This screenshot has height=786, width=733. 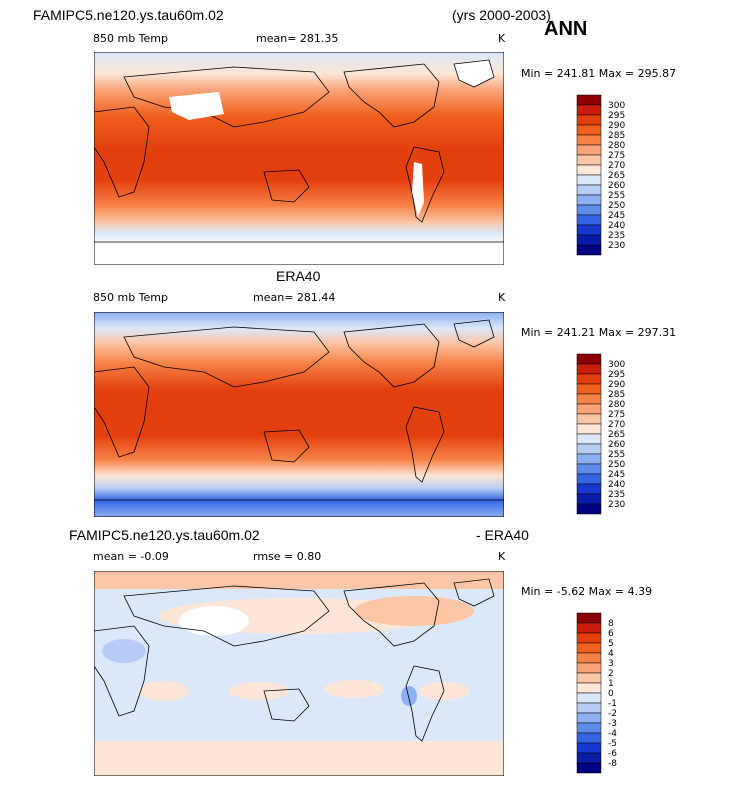 What do you see at coordinates (299, 673) in the screenshot?
I see `panel3-map` at bounding box center [299, 673].